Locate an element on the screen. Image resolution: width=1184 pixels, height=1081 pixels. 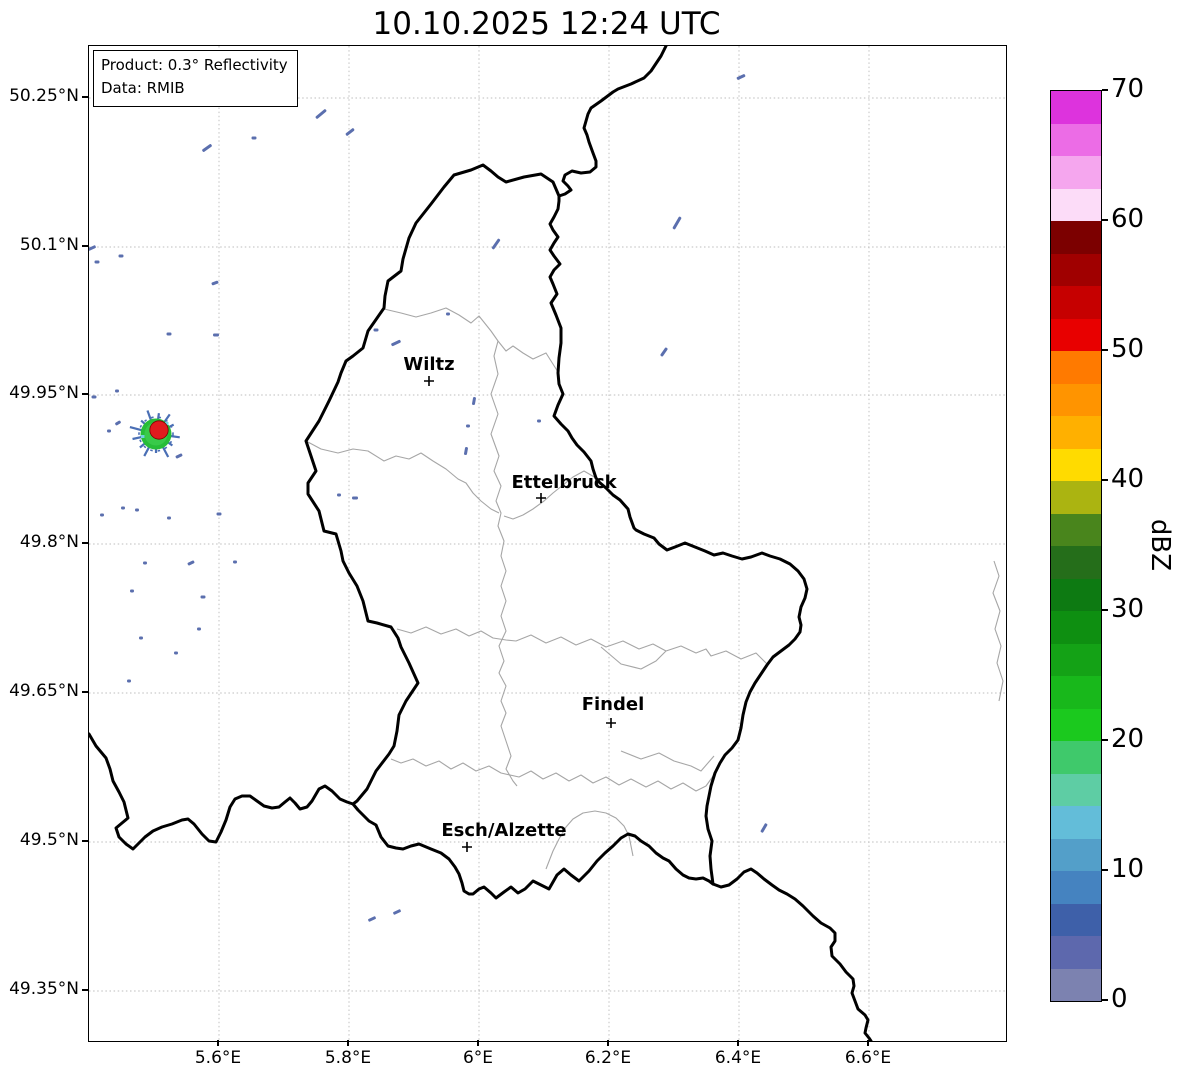
lat-tick-label: 50.25°N is located at coordinates (44, 96).